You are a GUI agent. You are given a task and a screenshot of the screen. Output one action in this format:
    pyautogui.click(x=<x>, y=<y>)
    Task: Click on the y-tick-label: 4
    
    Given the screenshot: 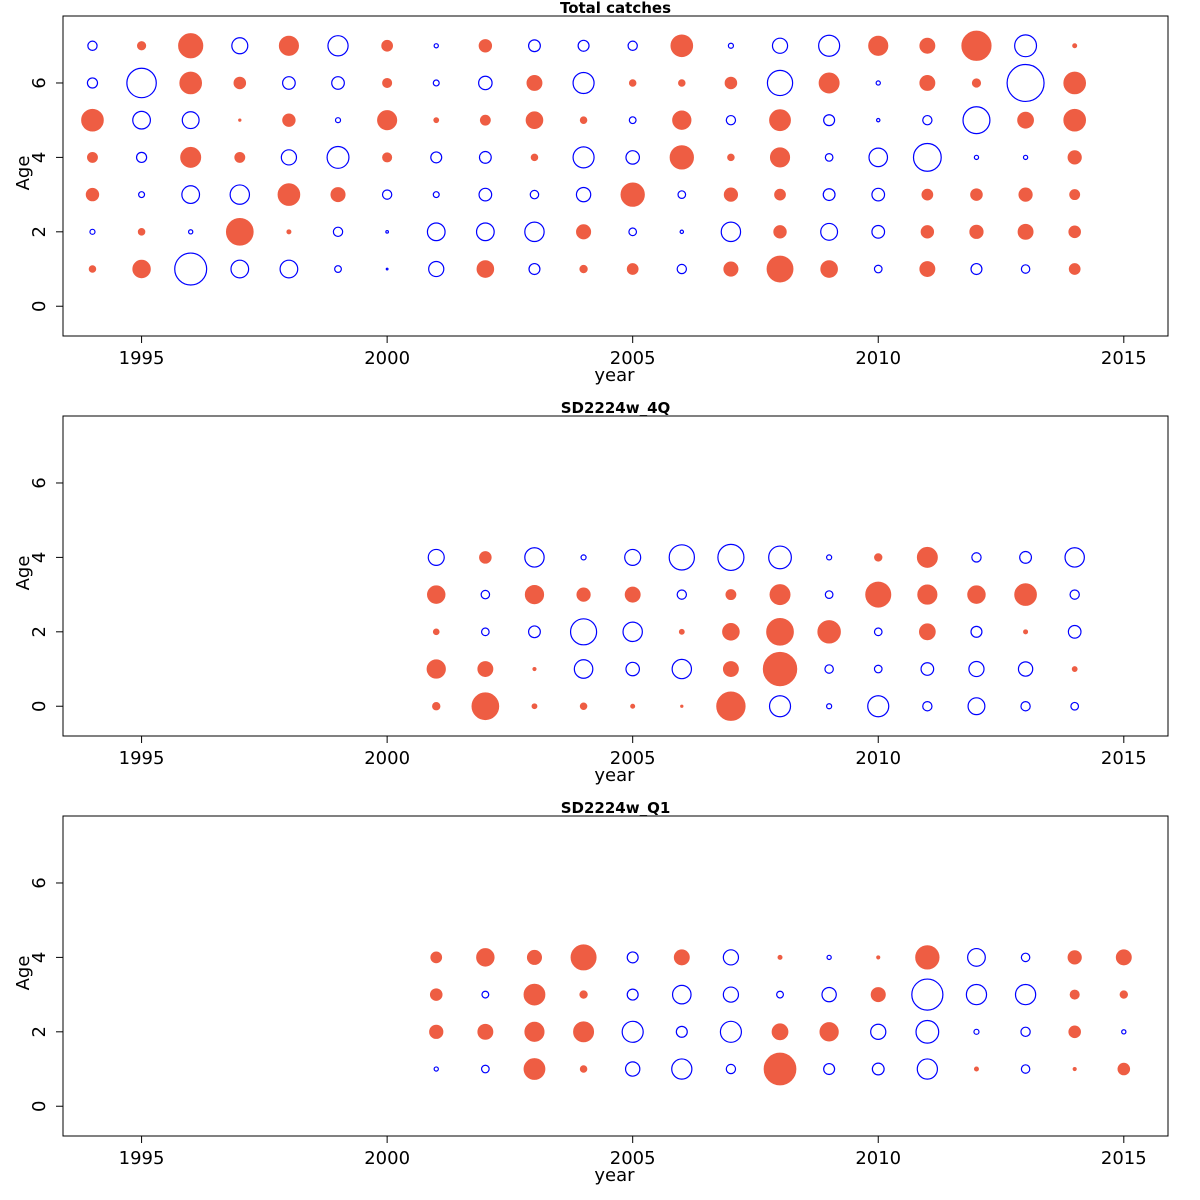 What is the action you would take?
    pyautogui.click(x=39, y=557)
    